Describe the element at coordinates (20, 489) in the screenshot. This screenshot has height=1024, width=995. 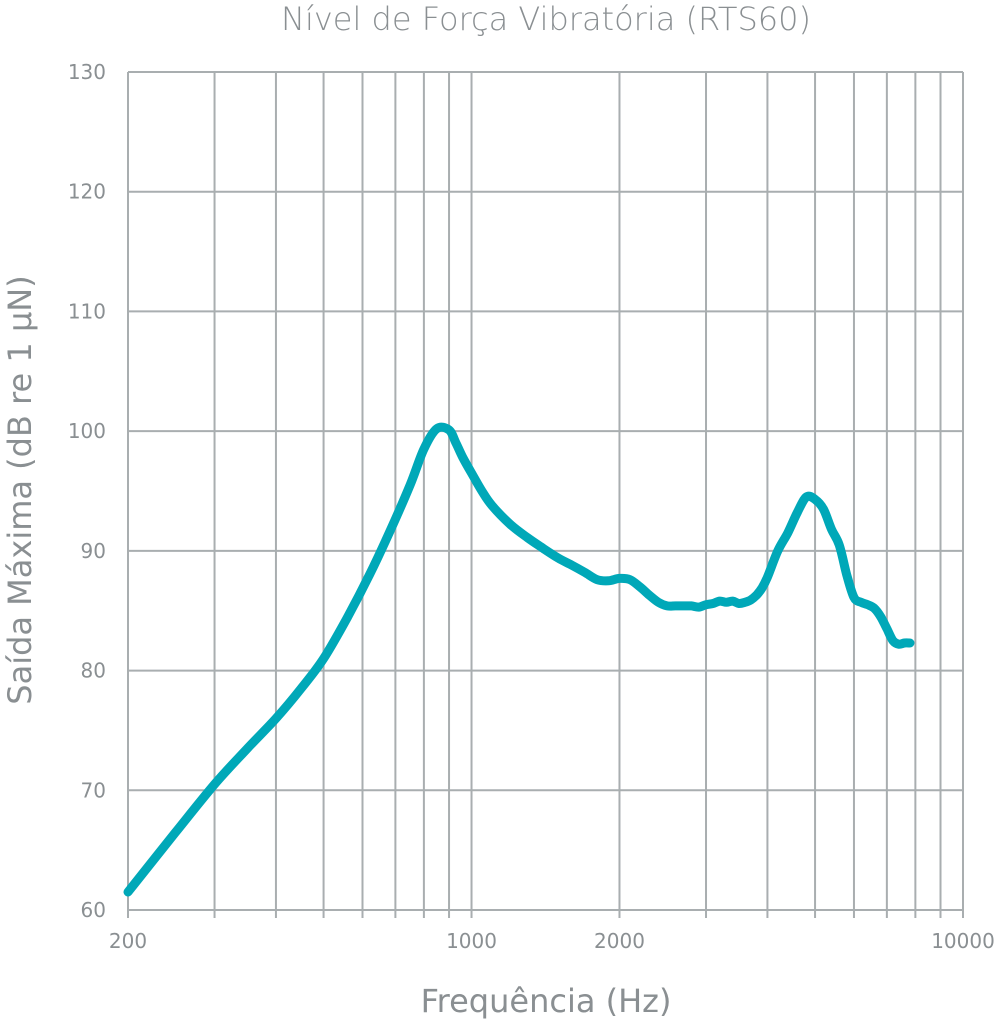
I see `y-axis-label: Saída Máxima (dB re 1 μN)` at that location.